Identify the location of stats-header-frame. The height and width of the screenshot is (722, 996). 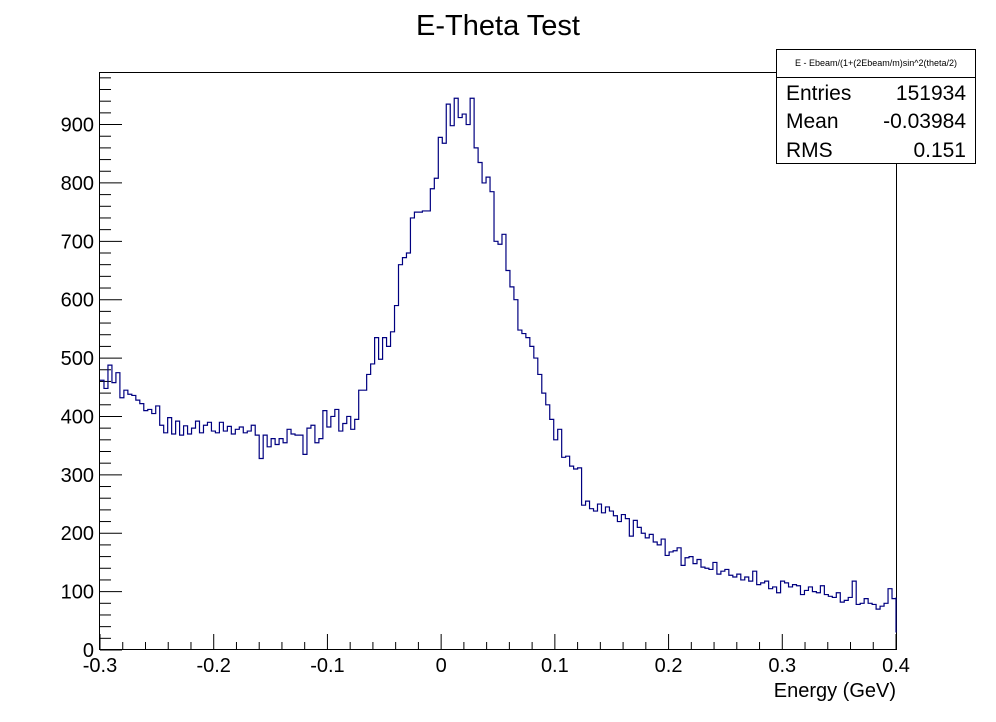
(876, 63).